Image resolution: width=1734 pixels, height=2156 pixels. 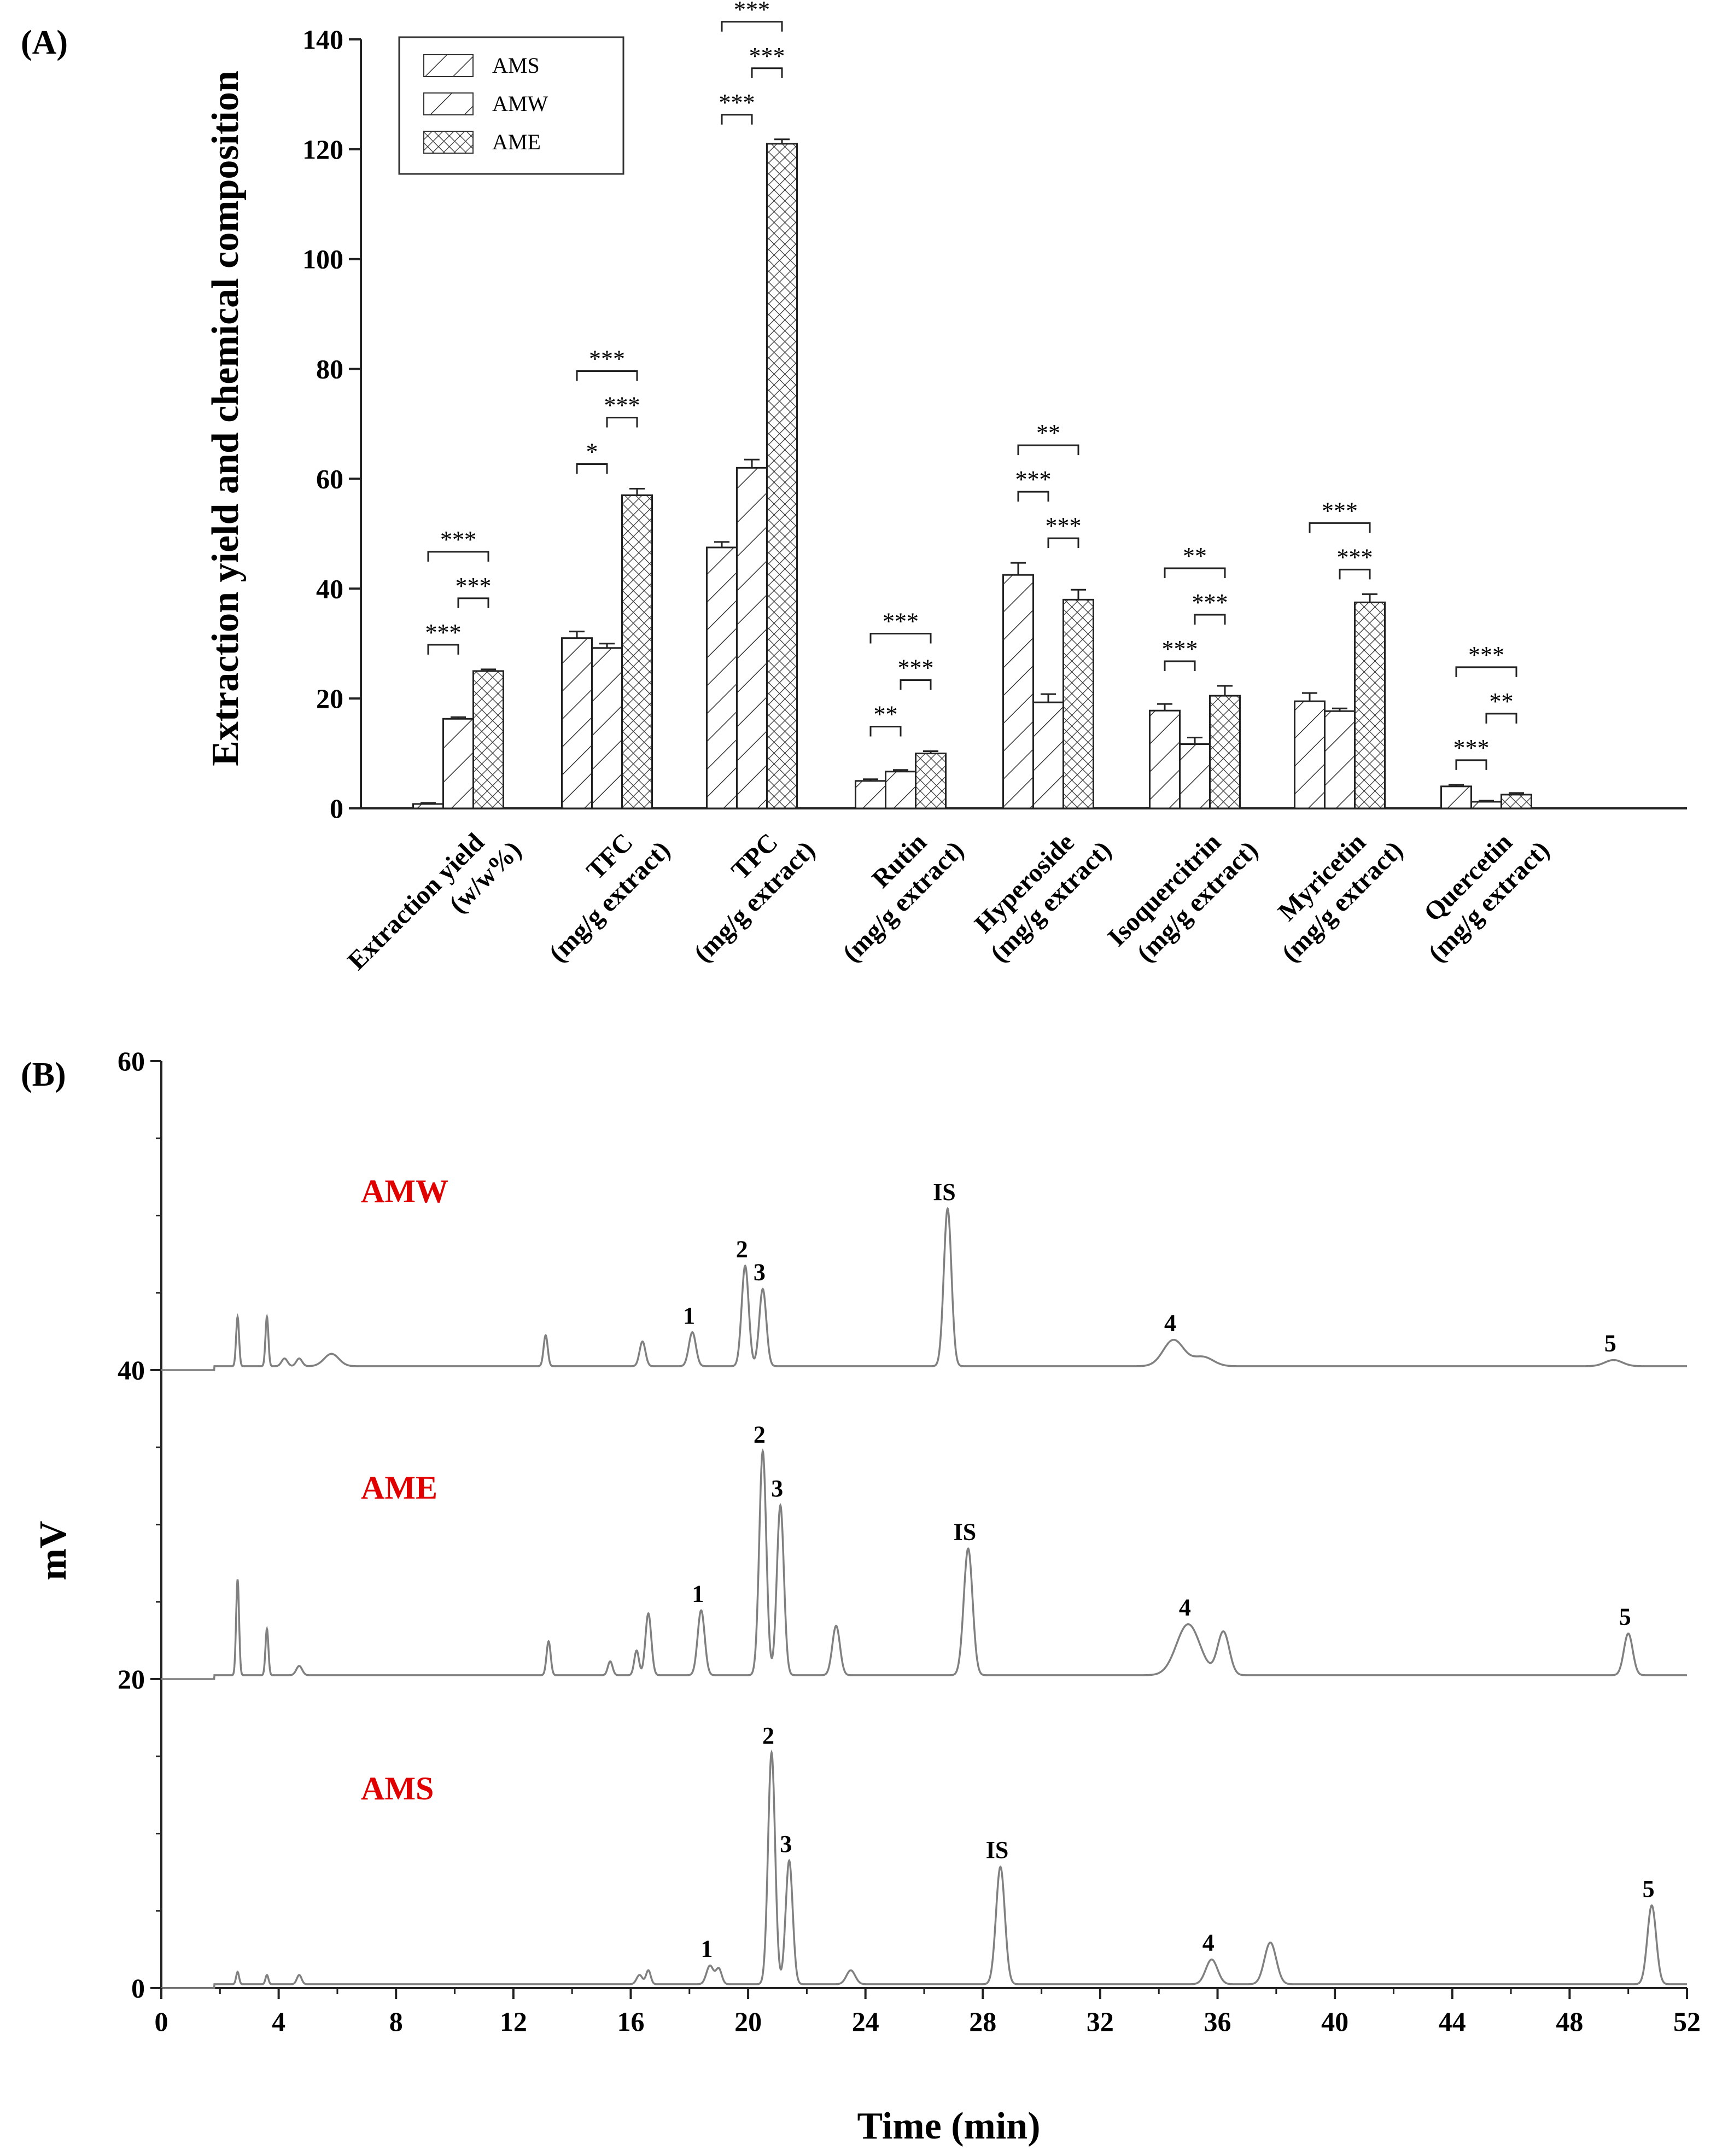 What do you see at coordinates (139, 1524) in the screenshot?
I see `chromatogram-y-ticks: 0 20 40 60` at bounding box center [139, 1524].